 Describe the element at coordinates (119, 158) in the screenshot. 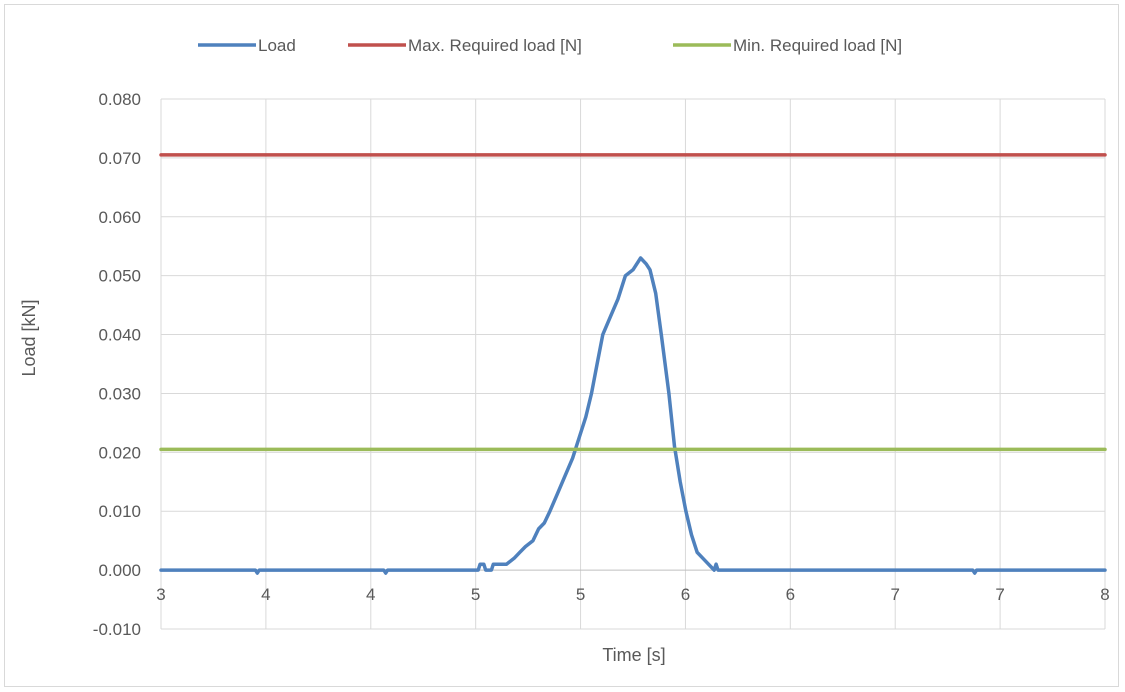

I see `y-tick-label: 0.070` at that location.